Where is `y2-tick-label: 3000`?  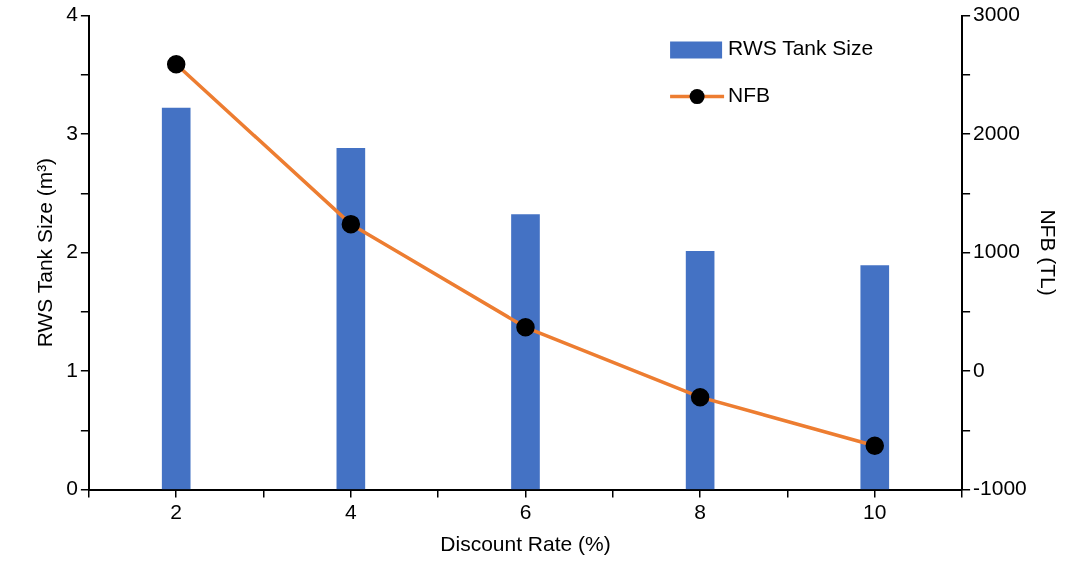
y2-tick-label: 3000 is located at coordinates (996, 14).